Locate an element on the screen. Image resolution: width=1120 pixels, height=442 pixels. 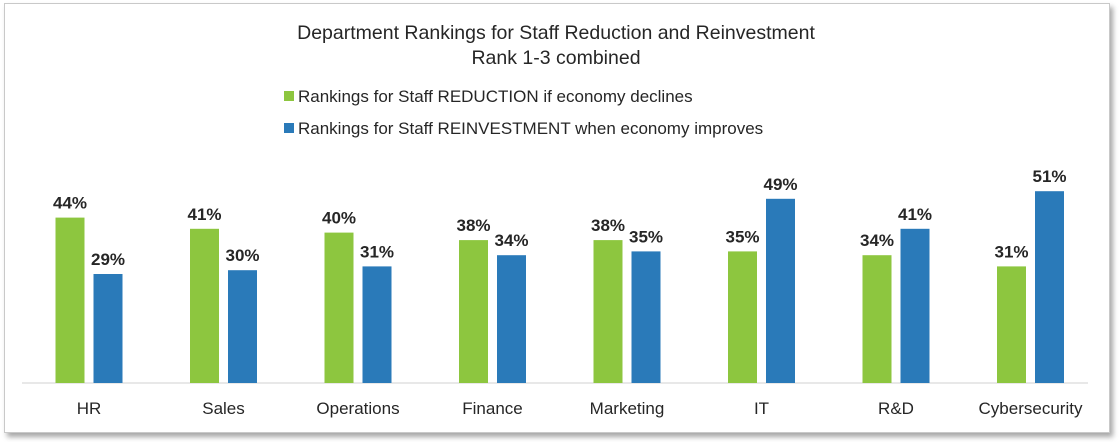
bar-marketing-reinvestment is located at coordinates (646, 317).